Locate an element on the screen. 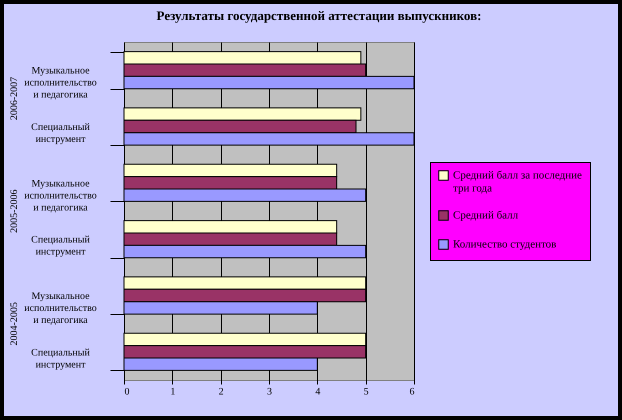 The width and height of the screenshot is (622, 420). text: 2005-2006 is located at coordinates (14, 211).